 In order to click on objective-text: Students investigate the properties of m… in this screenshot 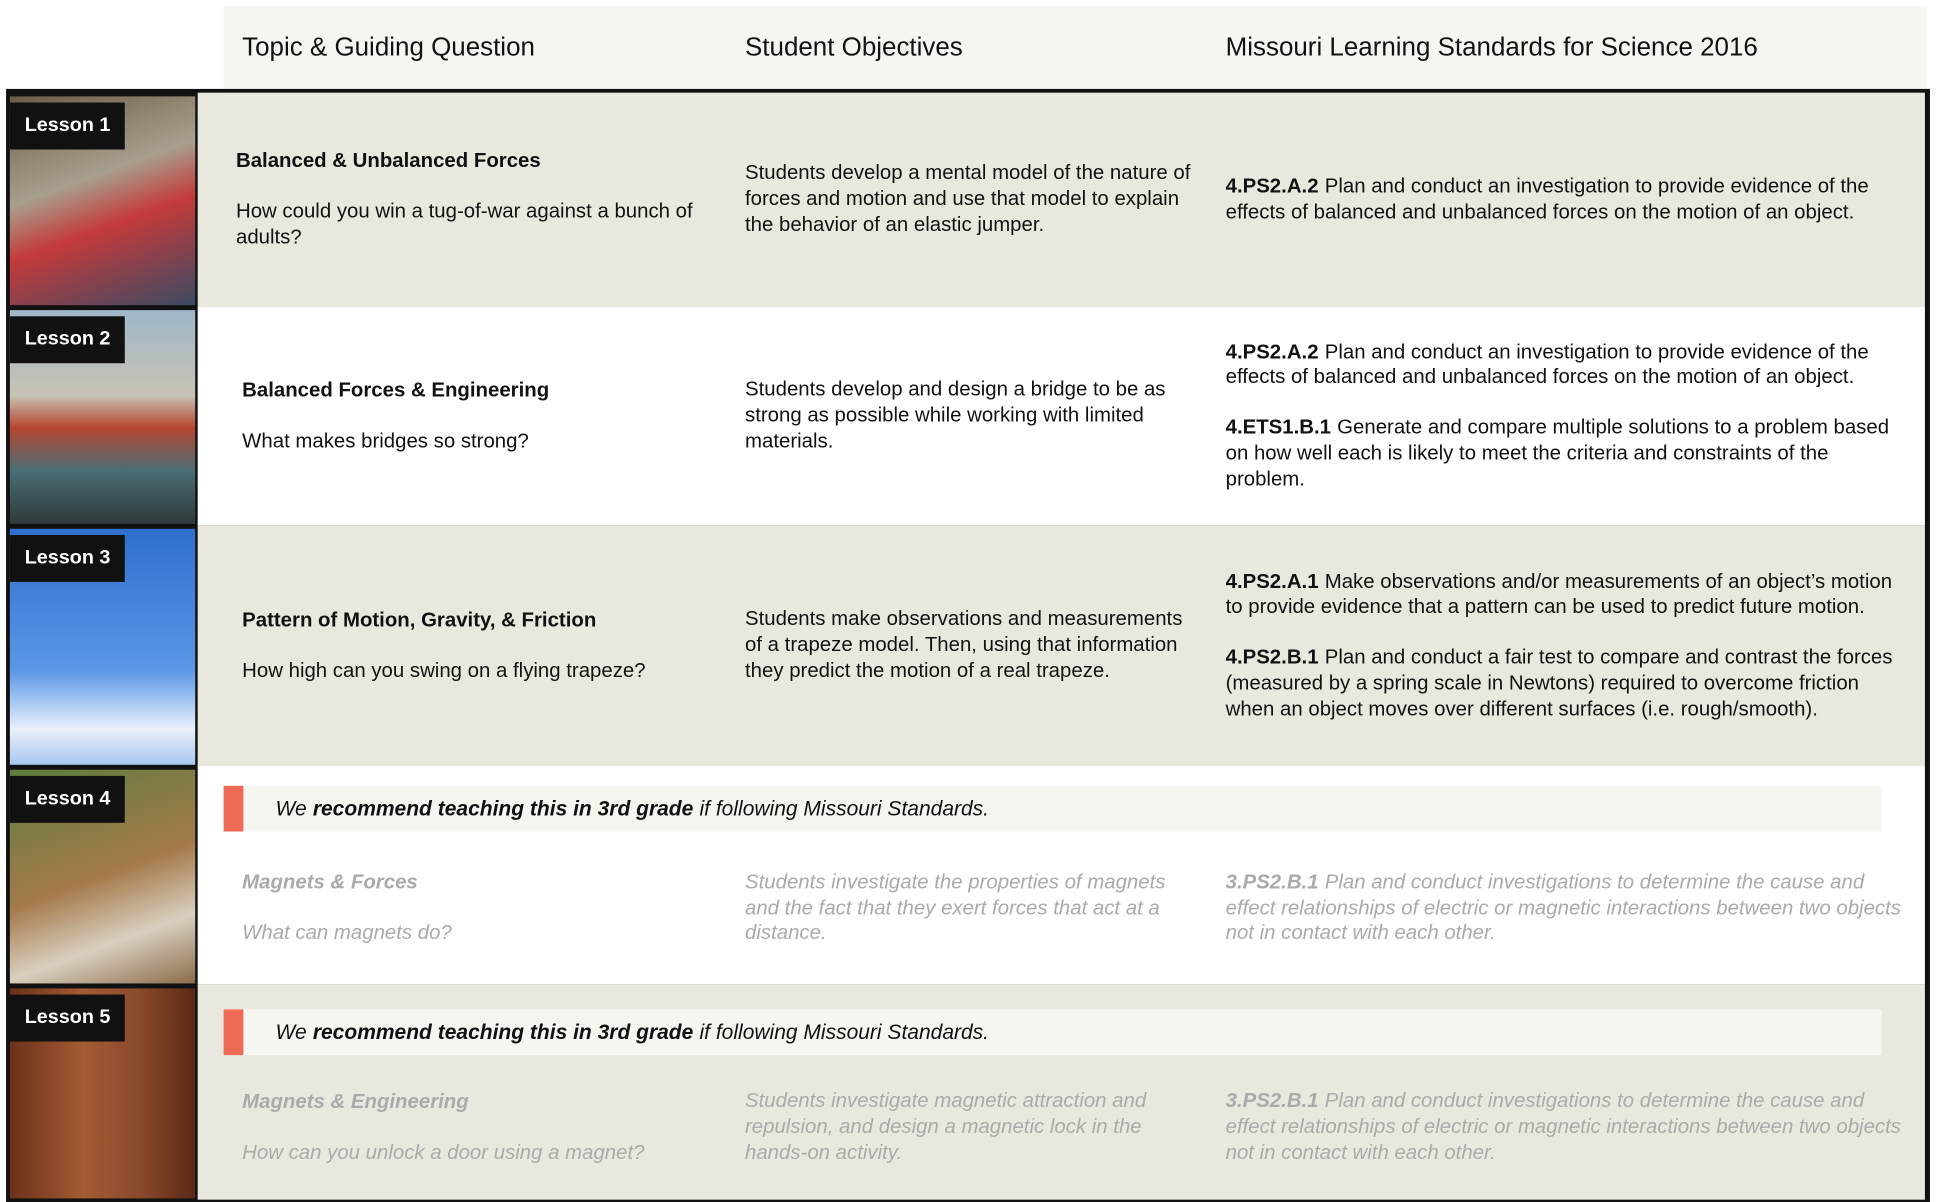, I will do `click(955, 907)`.